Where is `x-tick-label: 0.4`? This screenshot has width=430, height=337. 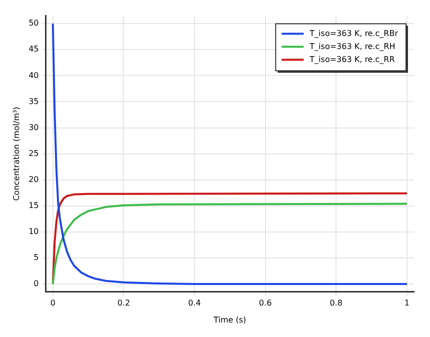
x-tick-label: 0.4 is located at coordinates (194, 303).